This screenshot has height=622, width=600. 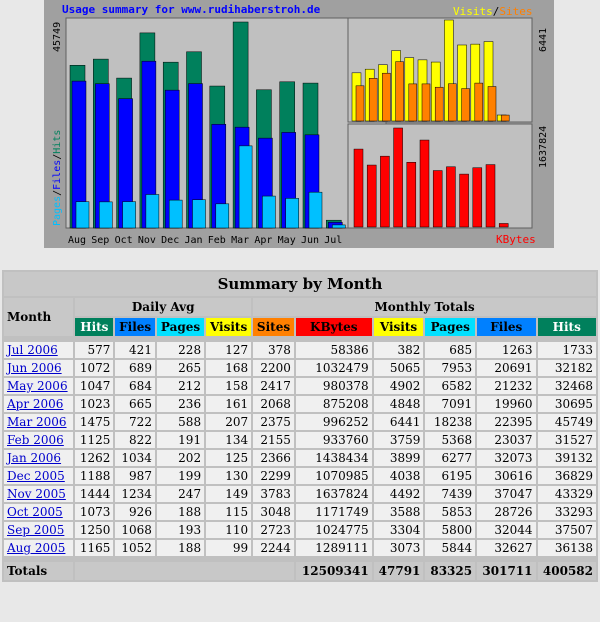 I want to click on value-cell: 7091, so click(x=450, y=404).